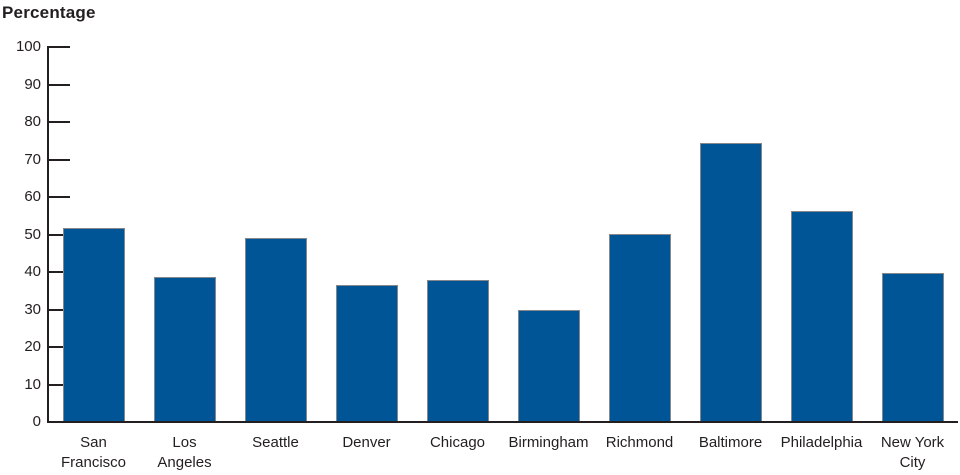 This screenshot has height=475, width=960. What do you see at coordinates (32, 384) in the screenshot?
I see `y-tick-label-10: 10` at bounding box center [32, 384].